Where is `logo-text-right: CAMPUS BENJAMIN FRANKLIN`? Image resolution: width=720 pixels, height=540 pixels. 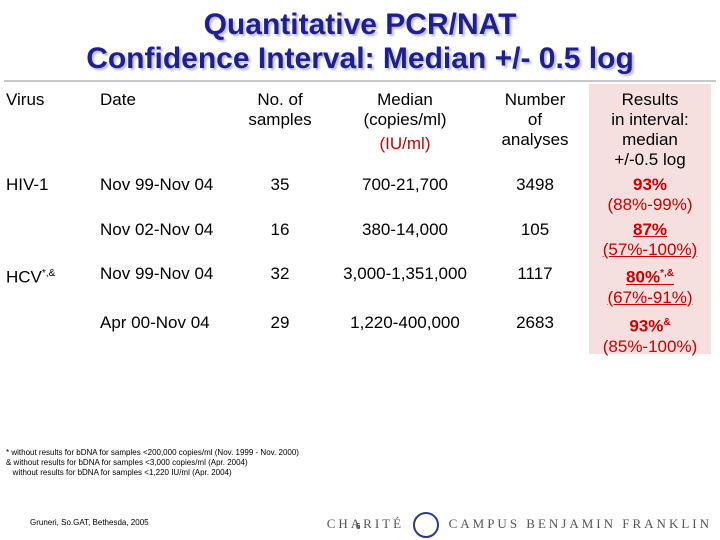 logo-text-right: CAMPUS BENJAMIN FRANKLIN is located at coordinates (580, 523).